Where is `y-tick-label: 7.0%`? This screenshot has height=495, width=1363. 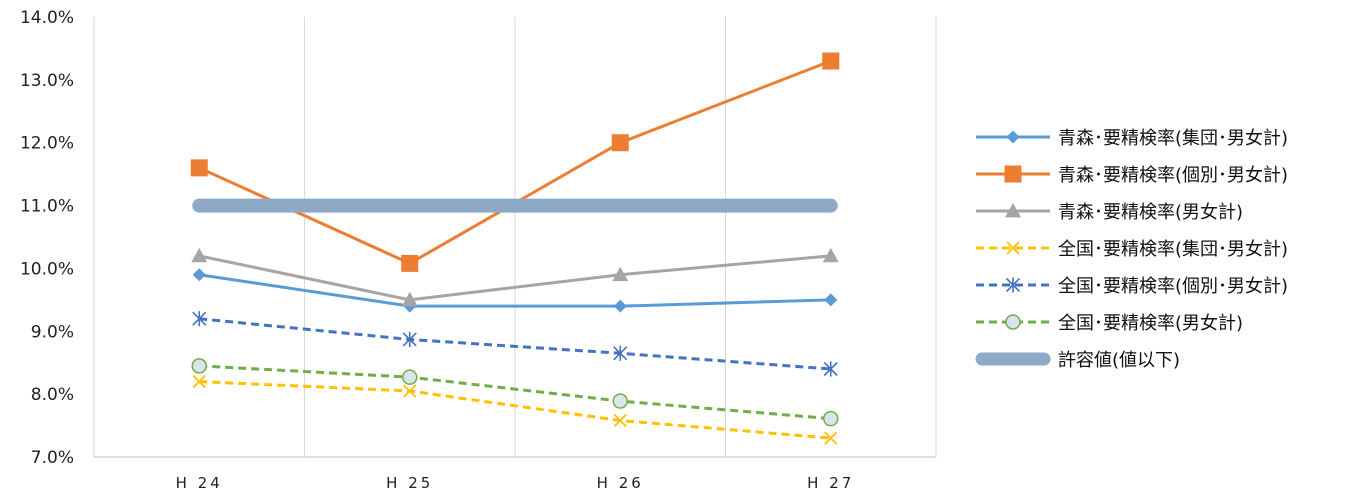 y-tick-label: 7.0% is located at coordinates (52, 458).